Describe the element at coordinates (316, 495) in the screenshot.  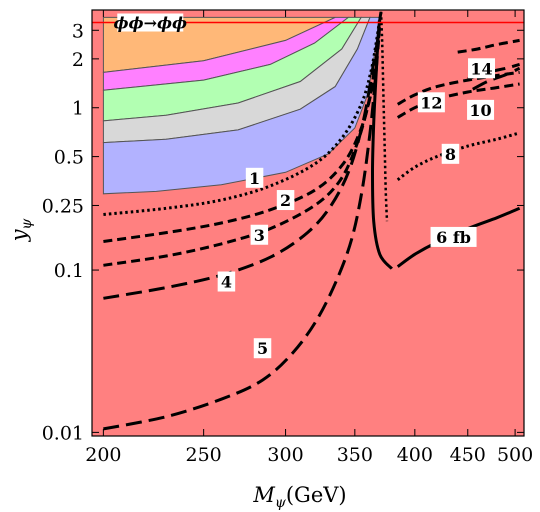
I see `x-axis-title-unit: (GeV)` at that location.